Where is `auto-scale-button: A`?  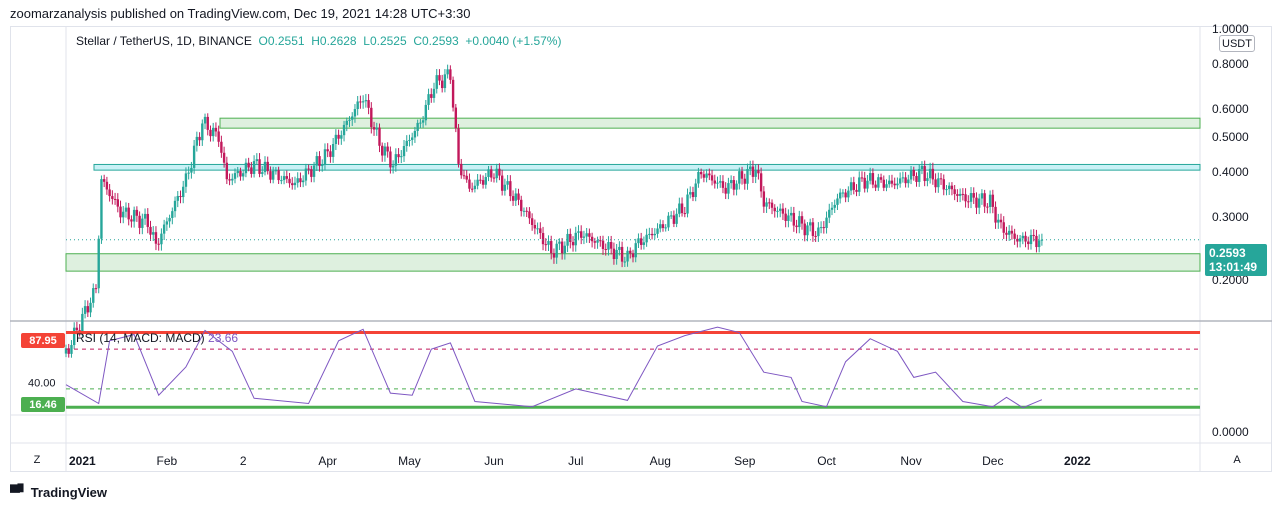 auto-scale-button: A is located at coordinates (1237, 460).